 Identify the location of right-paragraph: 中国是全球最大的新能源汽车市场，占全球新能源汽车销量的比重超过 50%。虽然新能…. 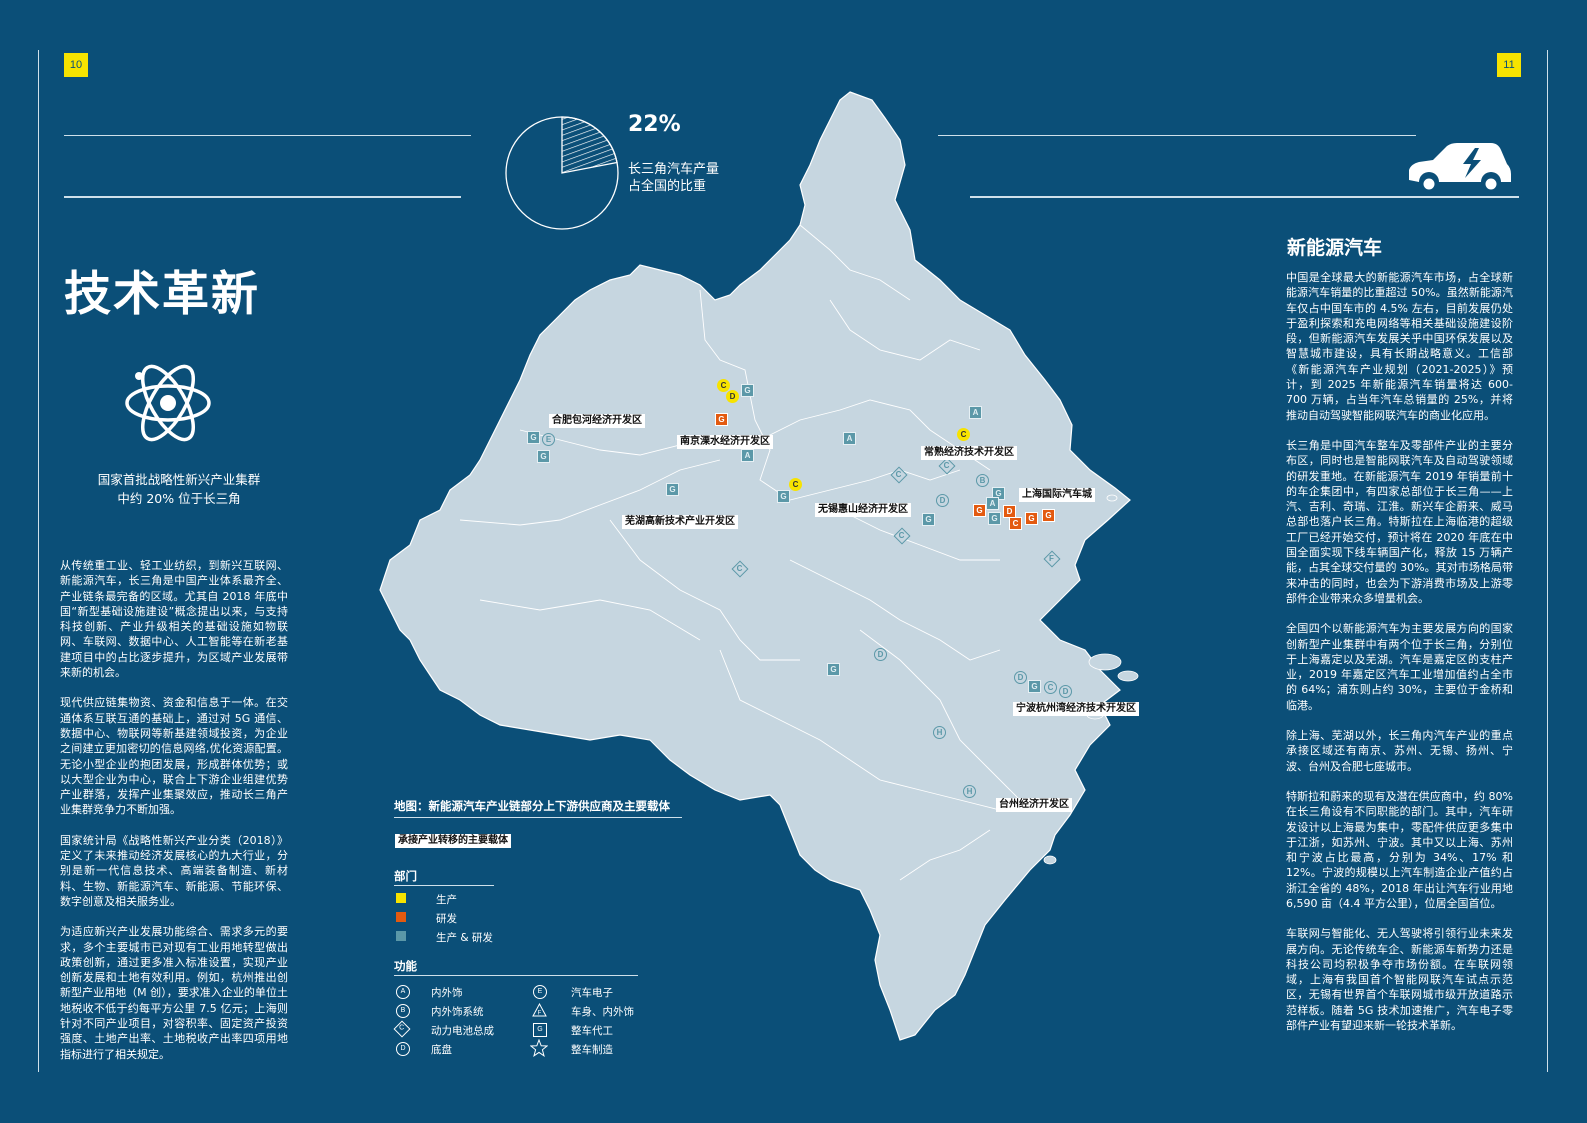
(1399, 346).